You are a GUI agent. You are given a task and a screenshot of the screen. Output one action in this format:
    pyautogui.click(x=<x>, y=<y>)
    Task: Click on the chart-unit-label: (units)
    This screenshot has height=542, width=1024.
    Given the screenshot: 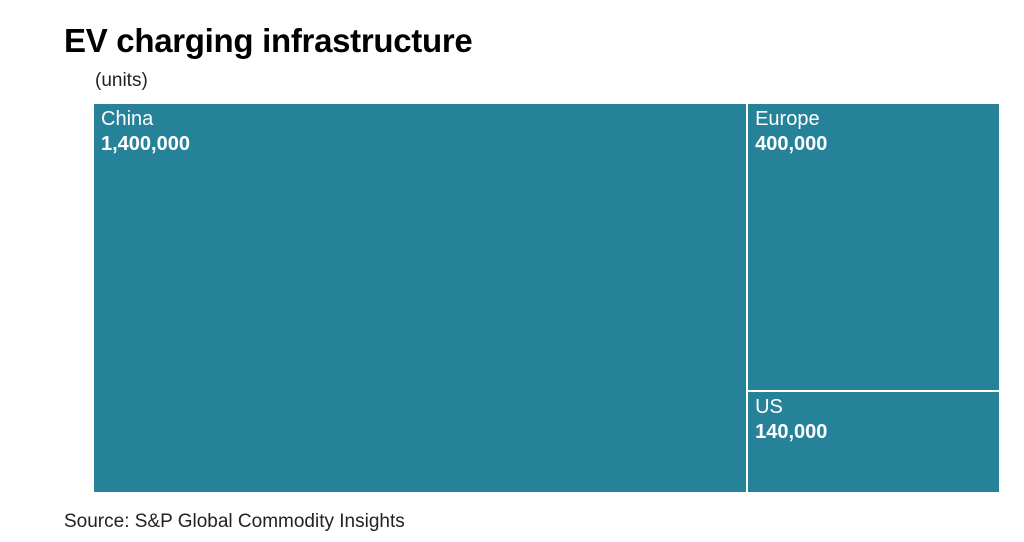 What is the action you would take?
    pyautogui.click(x=121, y=80)
    